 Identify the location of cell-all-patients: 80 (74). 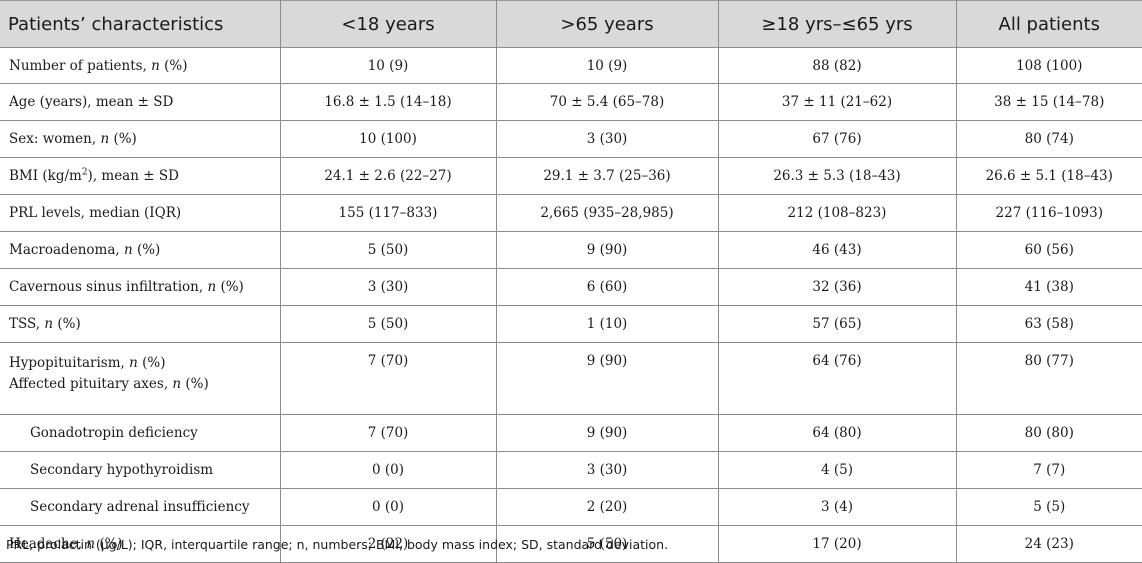
(1048, 139).